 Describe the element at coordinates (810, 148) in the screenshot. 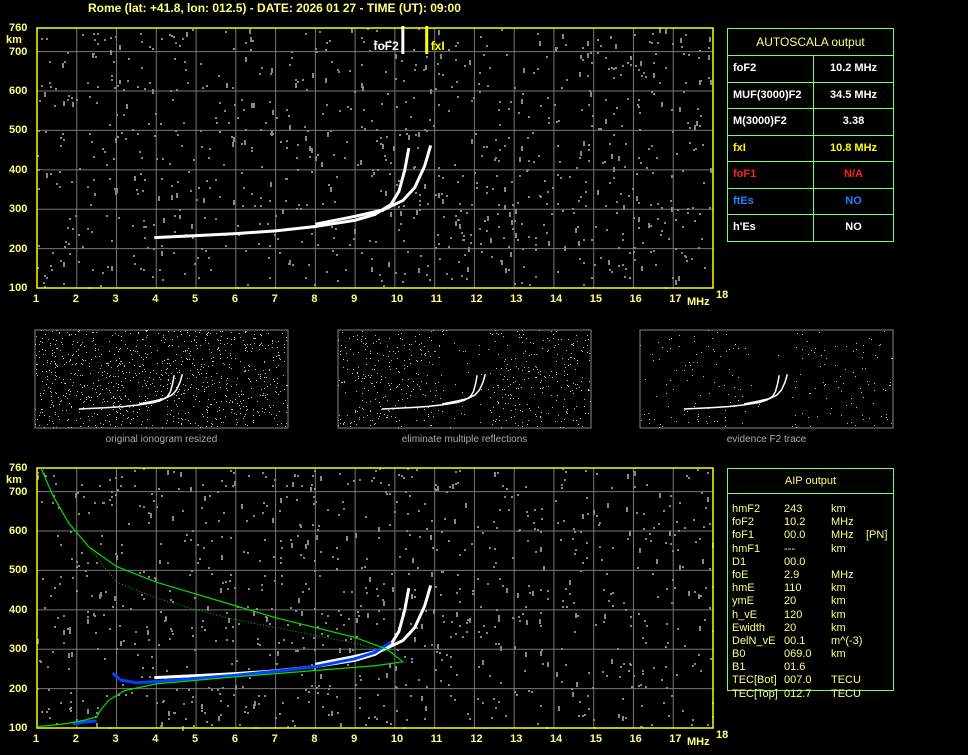

I see `autoscala-row: fxI 10.8 MHz` at that location.